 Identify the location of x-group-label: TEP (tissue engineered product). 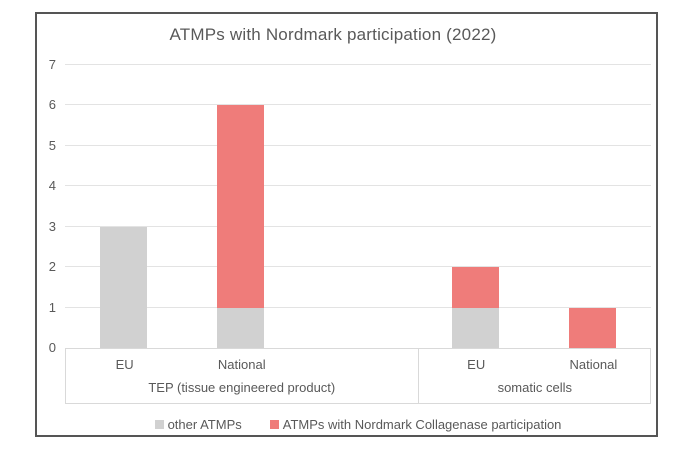
(242, 387).